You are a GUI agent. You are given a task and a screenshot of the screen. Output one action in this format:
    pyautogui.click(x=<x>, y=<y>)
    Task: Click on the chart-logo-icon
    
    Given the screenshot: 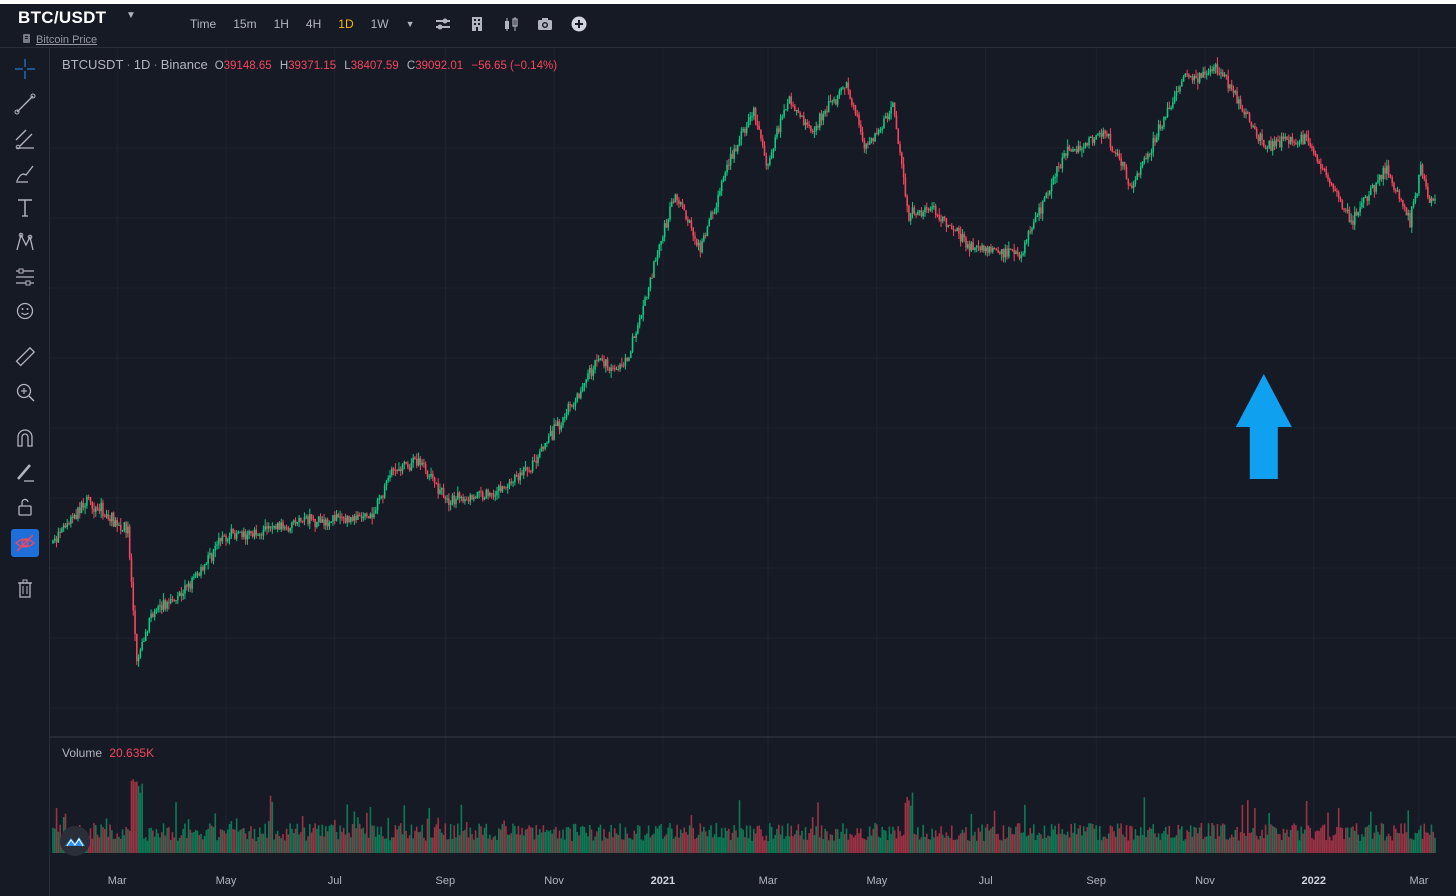 What is the action you would take?
    pyautogui.click(x=75, y=841)
    